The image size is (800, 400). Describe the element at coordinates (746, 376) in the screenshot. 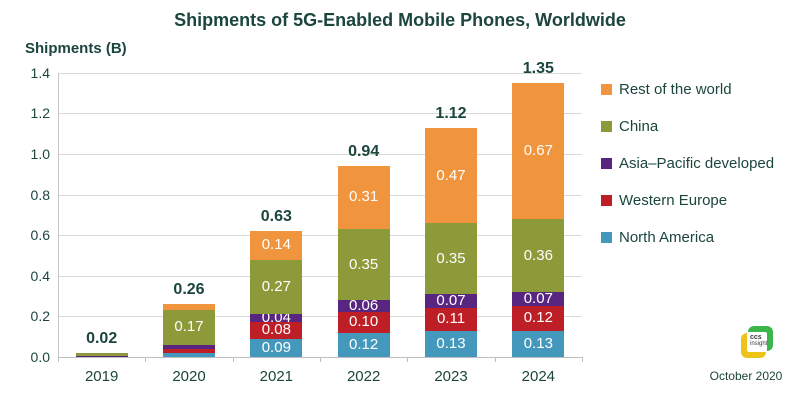

I see `footer-date: October 2020` at that location.